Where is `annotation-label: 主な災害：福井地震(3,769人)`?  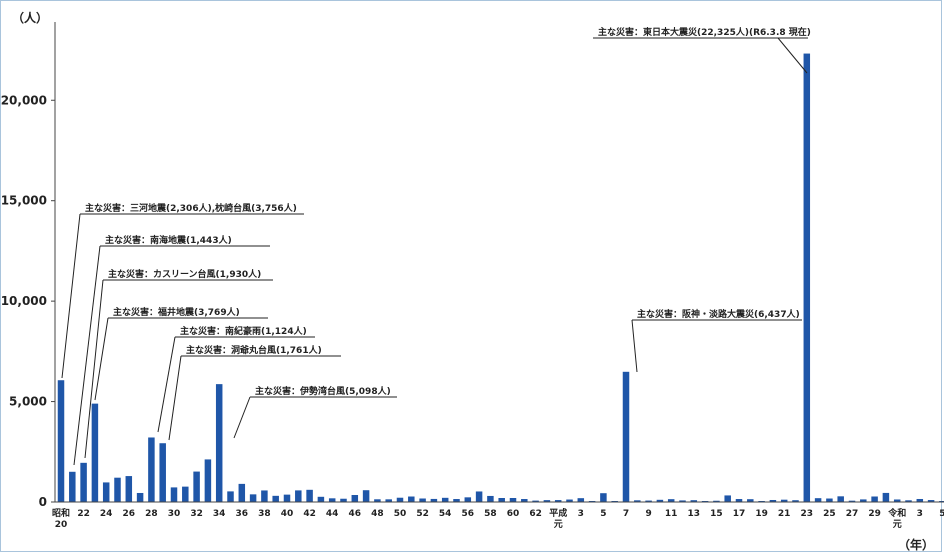 annotation-label: 主な災害：福井地震(3,769人) is located at coordinates (176, 312).